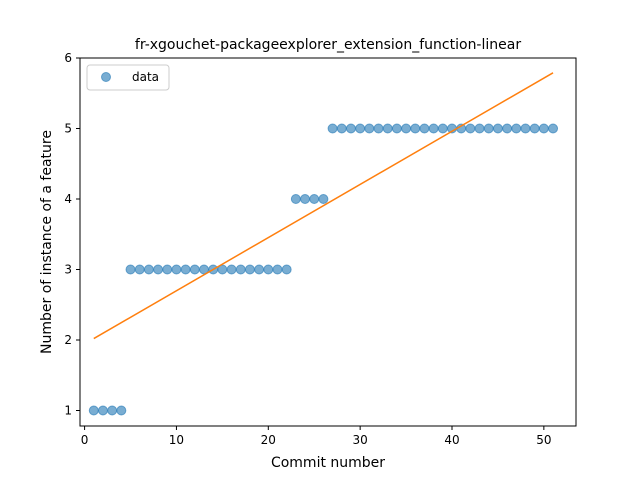  What do you see at coordinates (85, 440) in the screenshot?
I see `x-tick-label: 0` at bounding box center [85, 440].